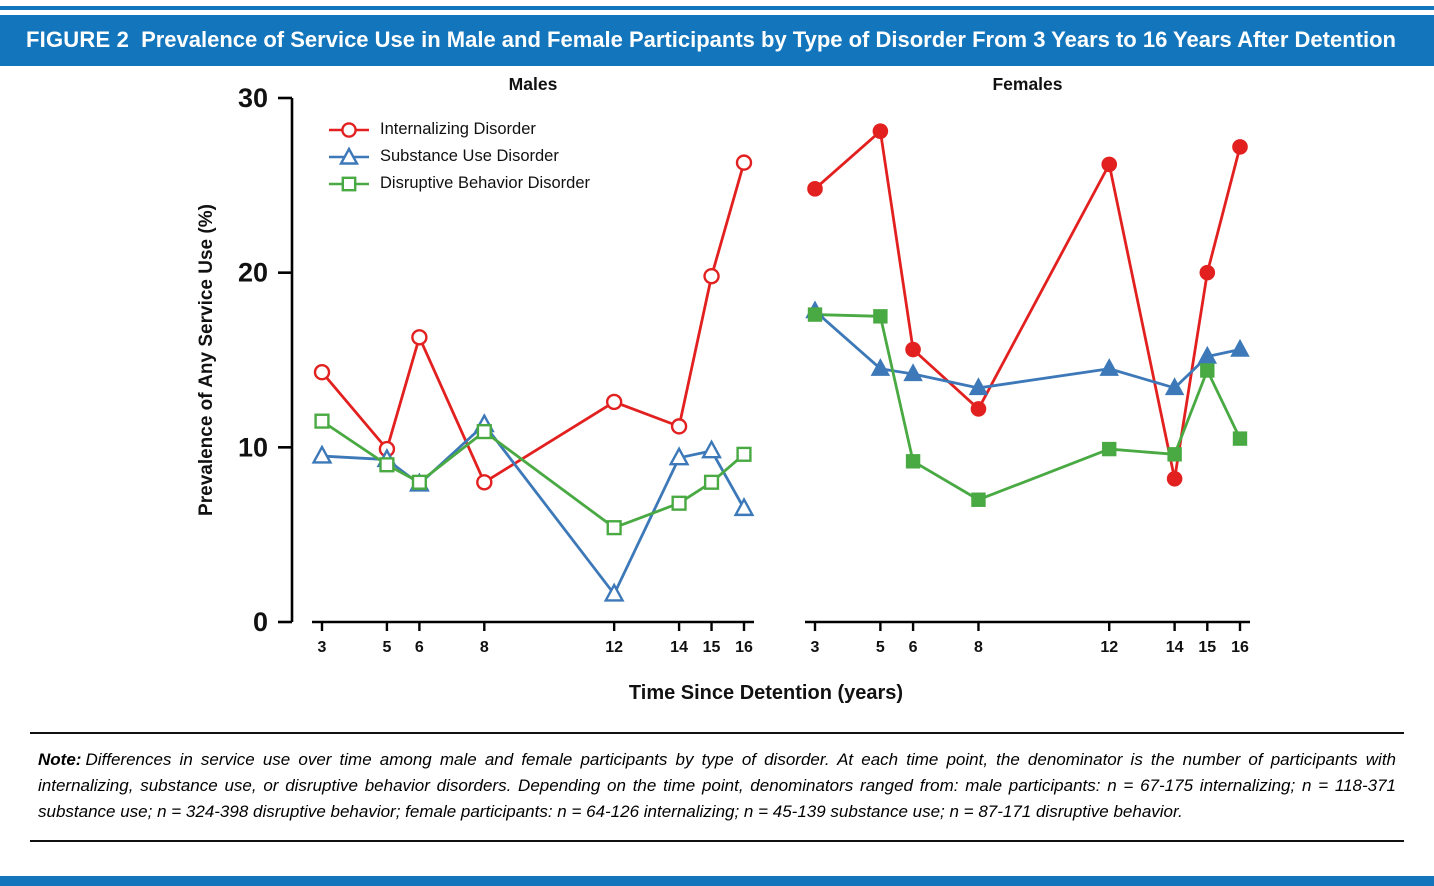 This screenshot has width=1434, height=886. Describe the element at coordinates (744, 454) in the screenshot. I see `marker-males-square-x16` at that location.